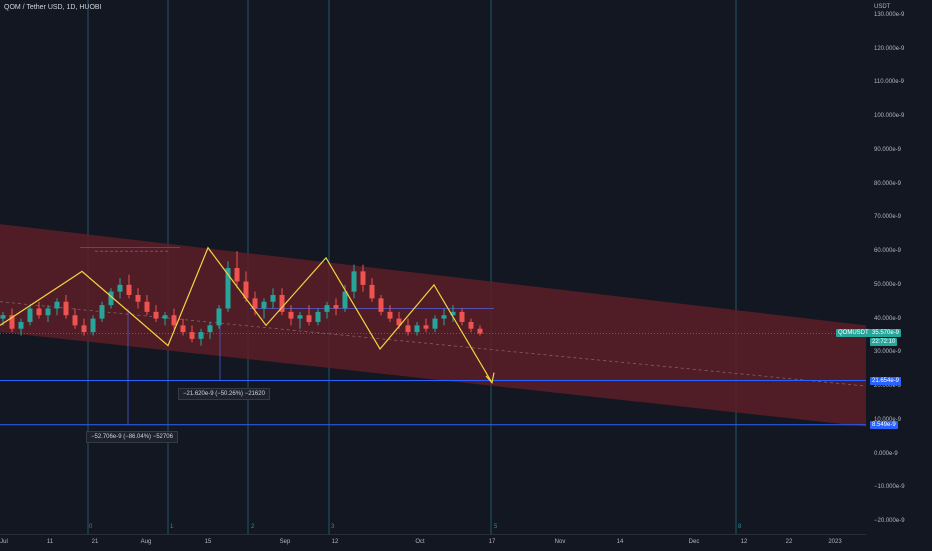  What do you see at coordinates (560, 542) in the screenshot?
I see `time-tick: Nov` at bounding box center [560, 542].